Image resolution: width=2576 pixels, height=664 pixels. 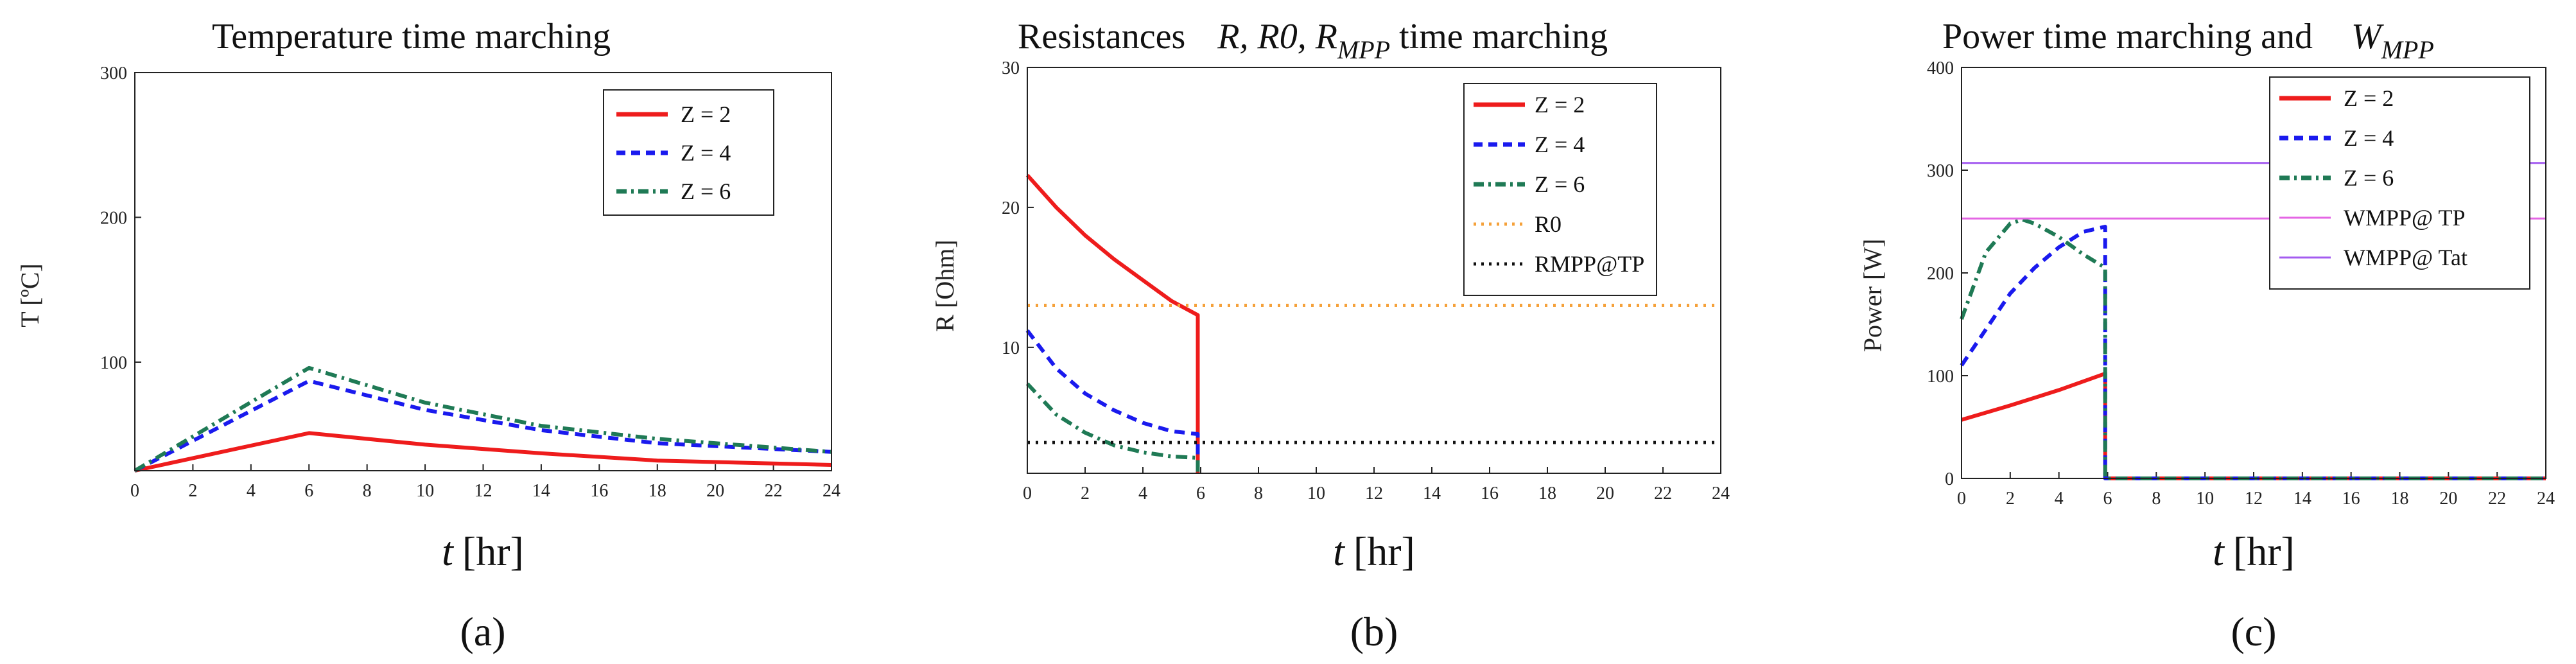 I want to click on panel-b-title-math: R, R0, R, so click(x=1277, y=37).